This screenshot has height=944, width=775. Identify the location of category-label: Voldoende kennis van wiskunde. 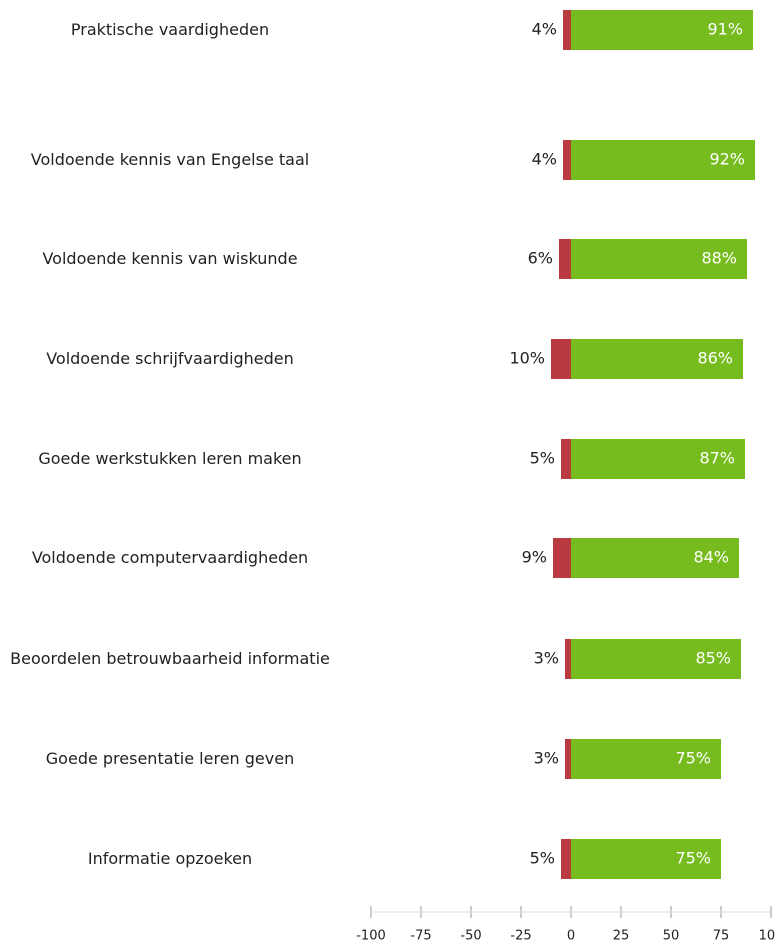
(170, 258).